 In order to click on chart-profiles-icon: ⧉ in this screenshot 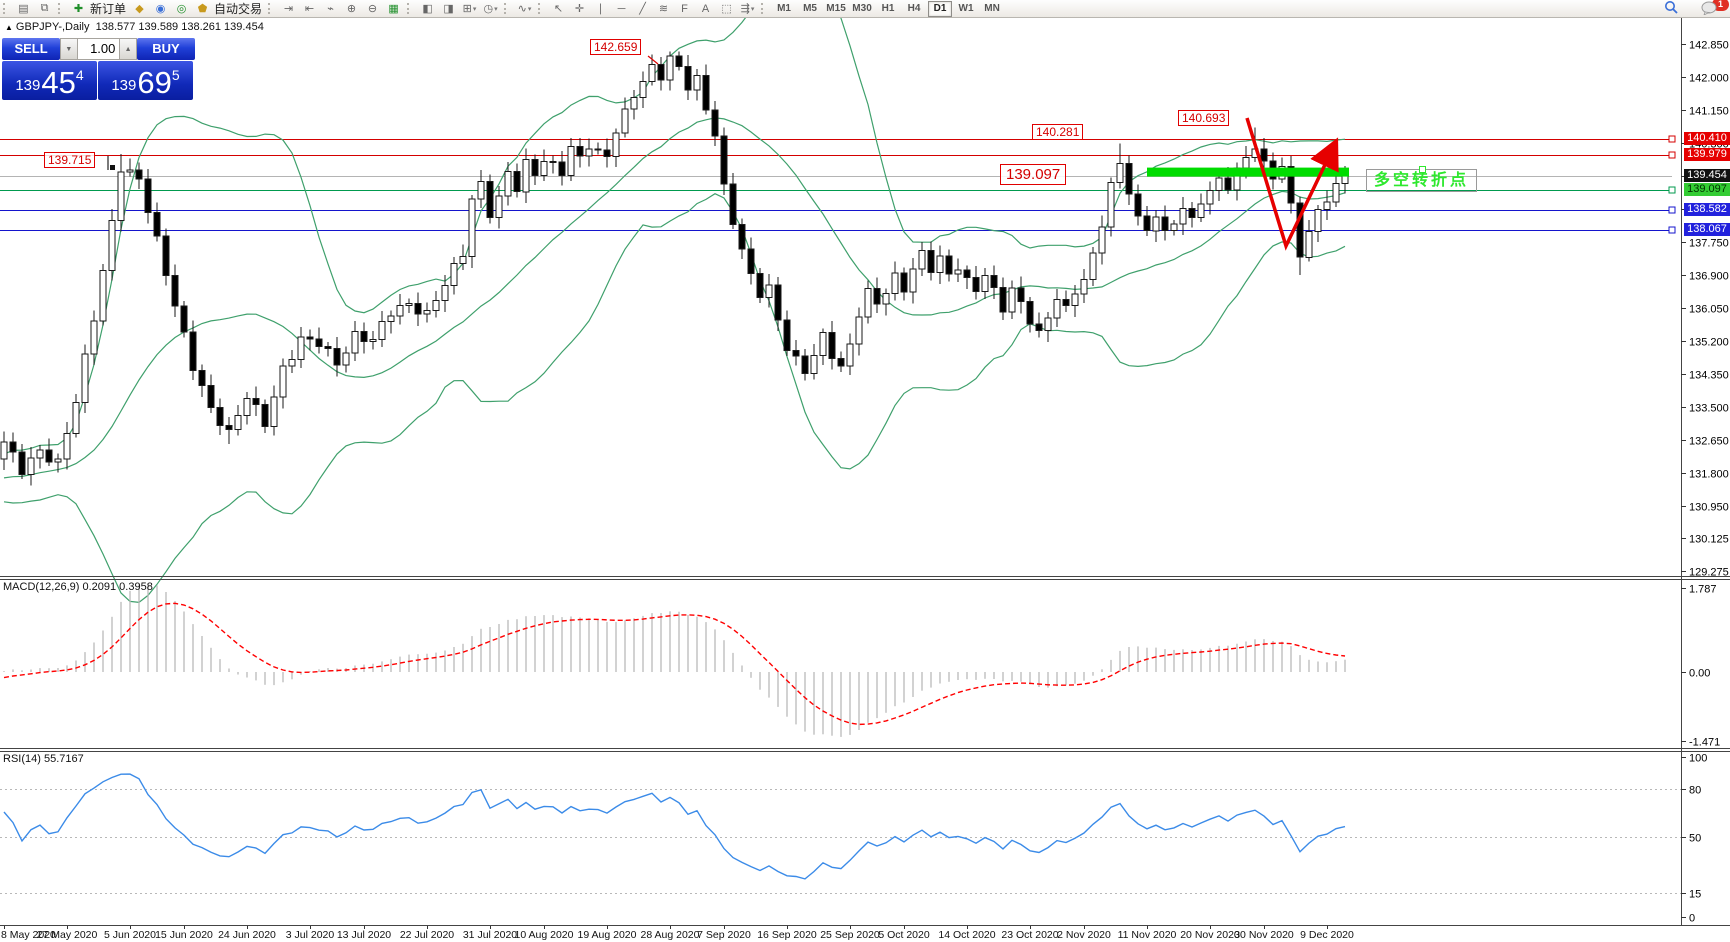, I will do `click(44, 8)`.